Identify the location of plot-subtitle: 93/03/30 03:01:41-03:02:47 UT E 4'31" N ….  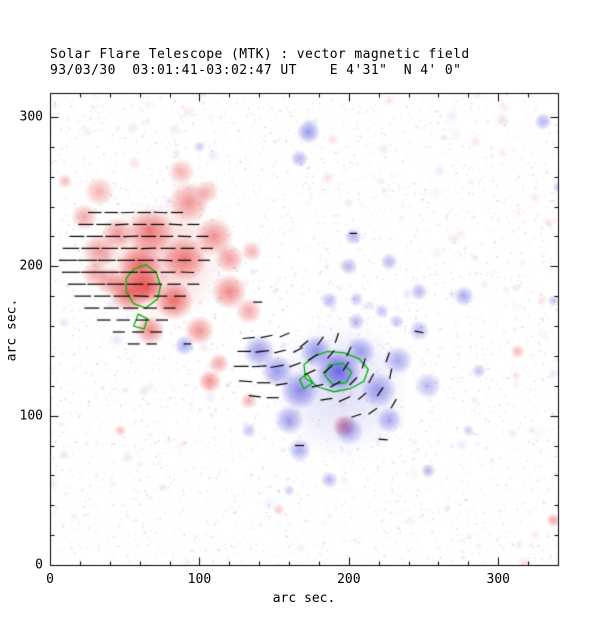
(256, 70).